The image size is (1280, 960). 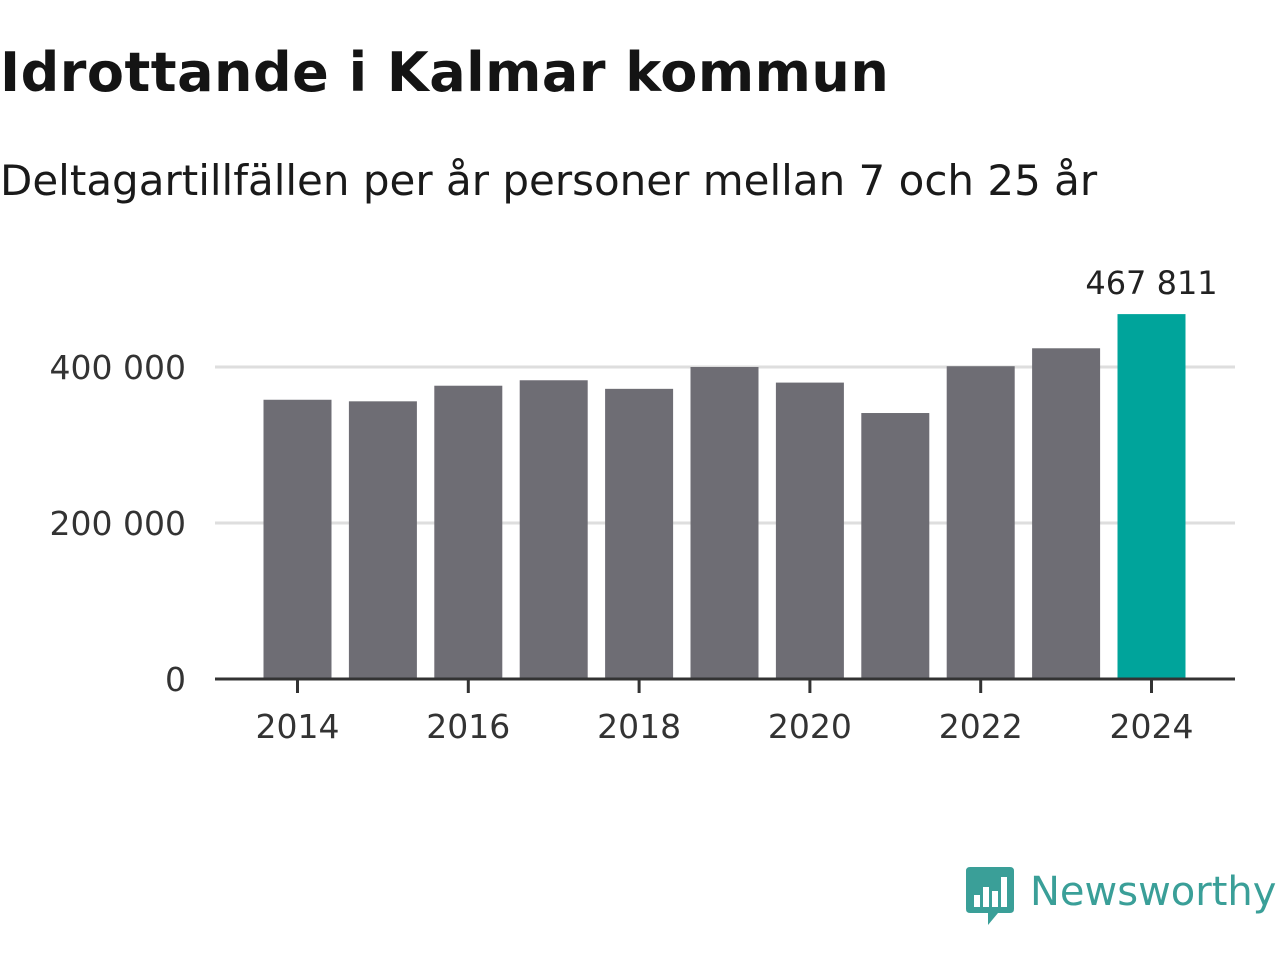 I want to click on bar-2022, so click(x=980, y=522).